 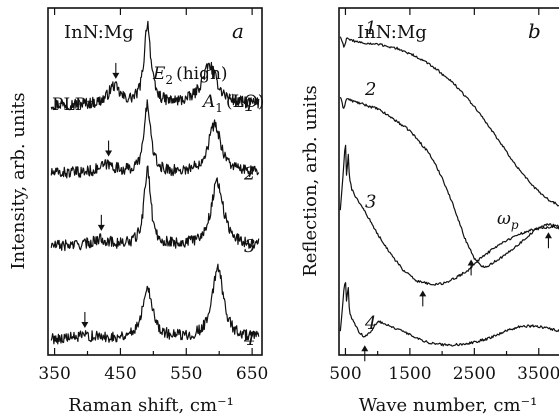 I want to click on omega-sub: p, so click(x=515, y=225).